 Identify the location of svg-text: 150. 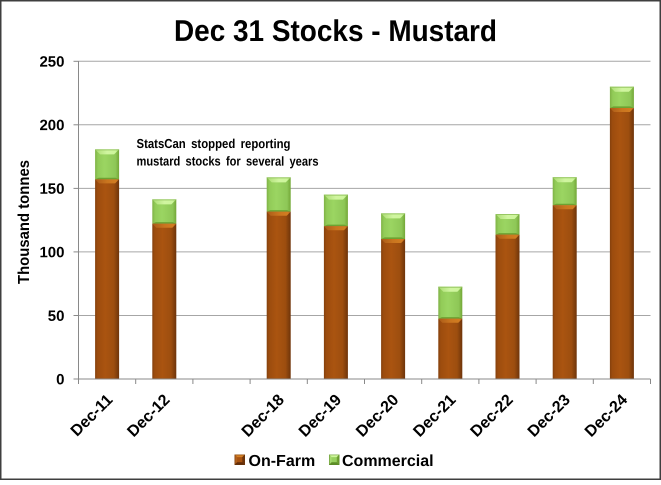
(51, 189).